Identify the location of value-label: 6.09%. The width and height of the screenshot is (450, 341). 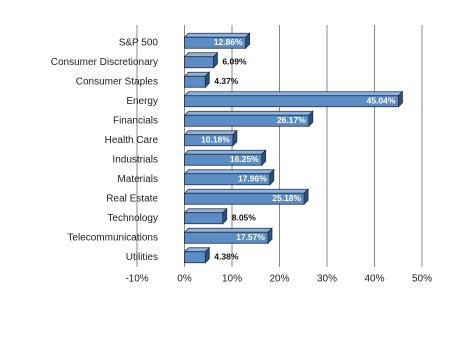
(234, 62).